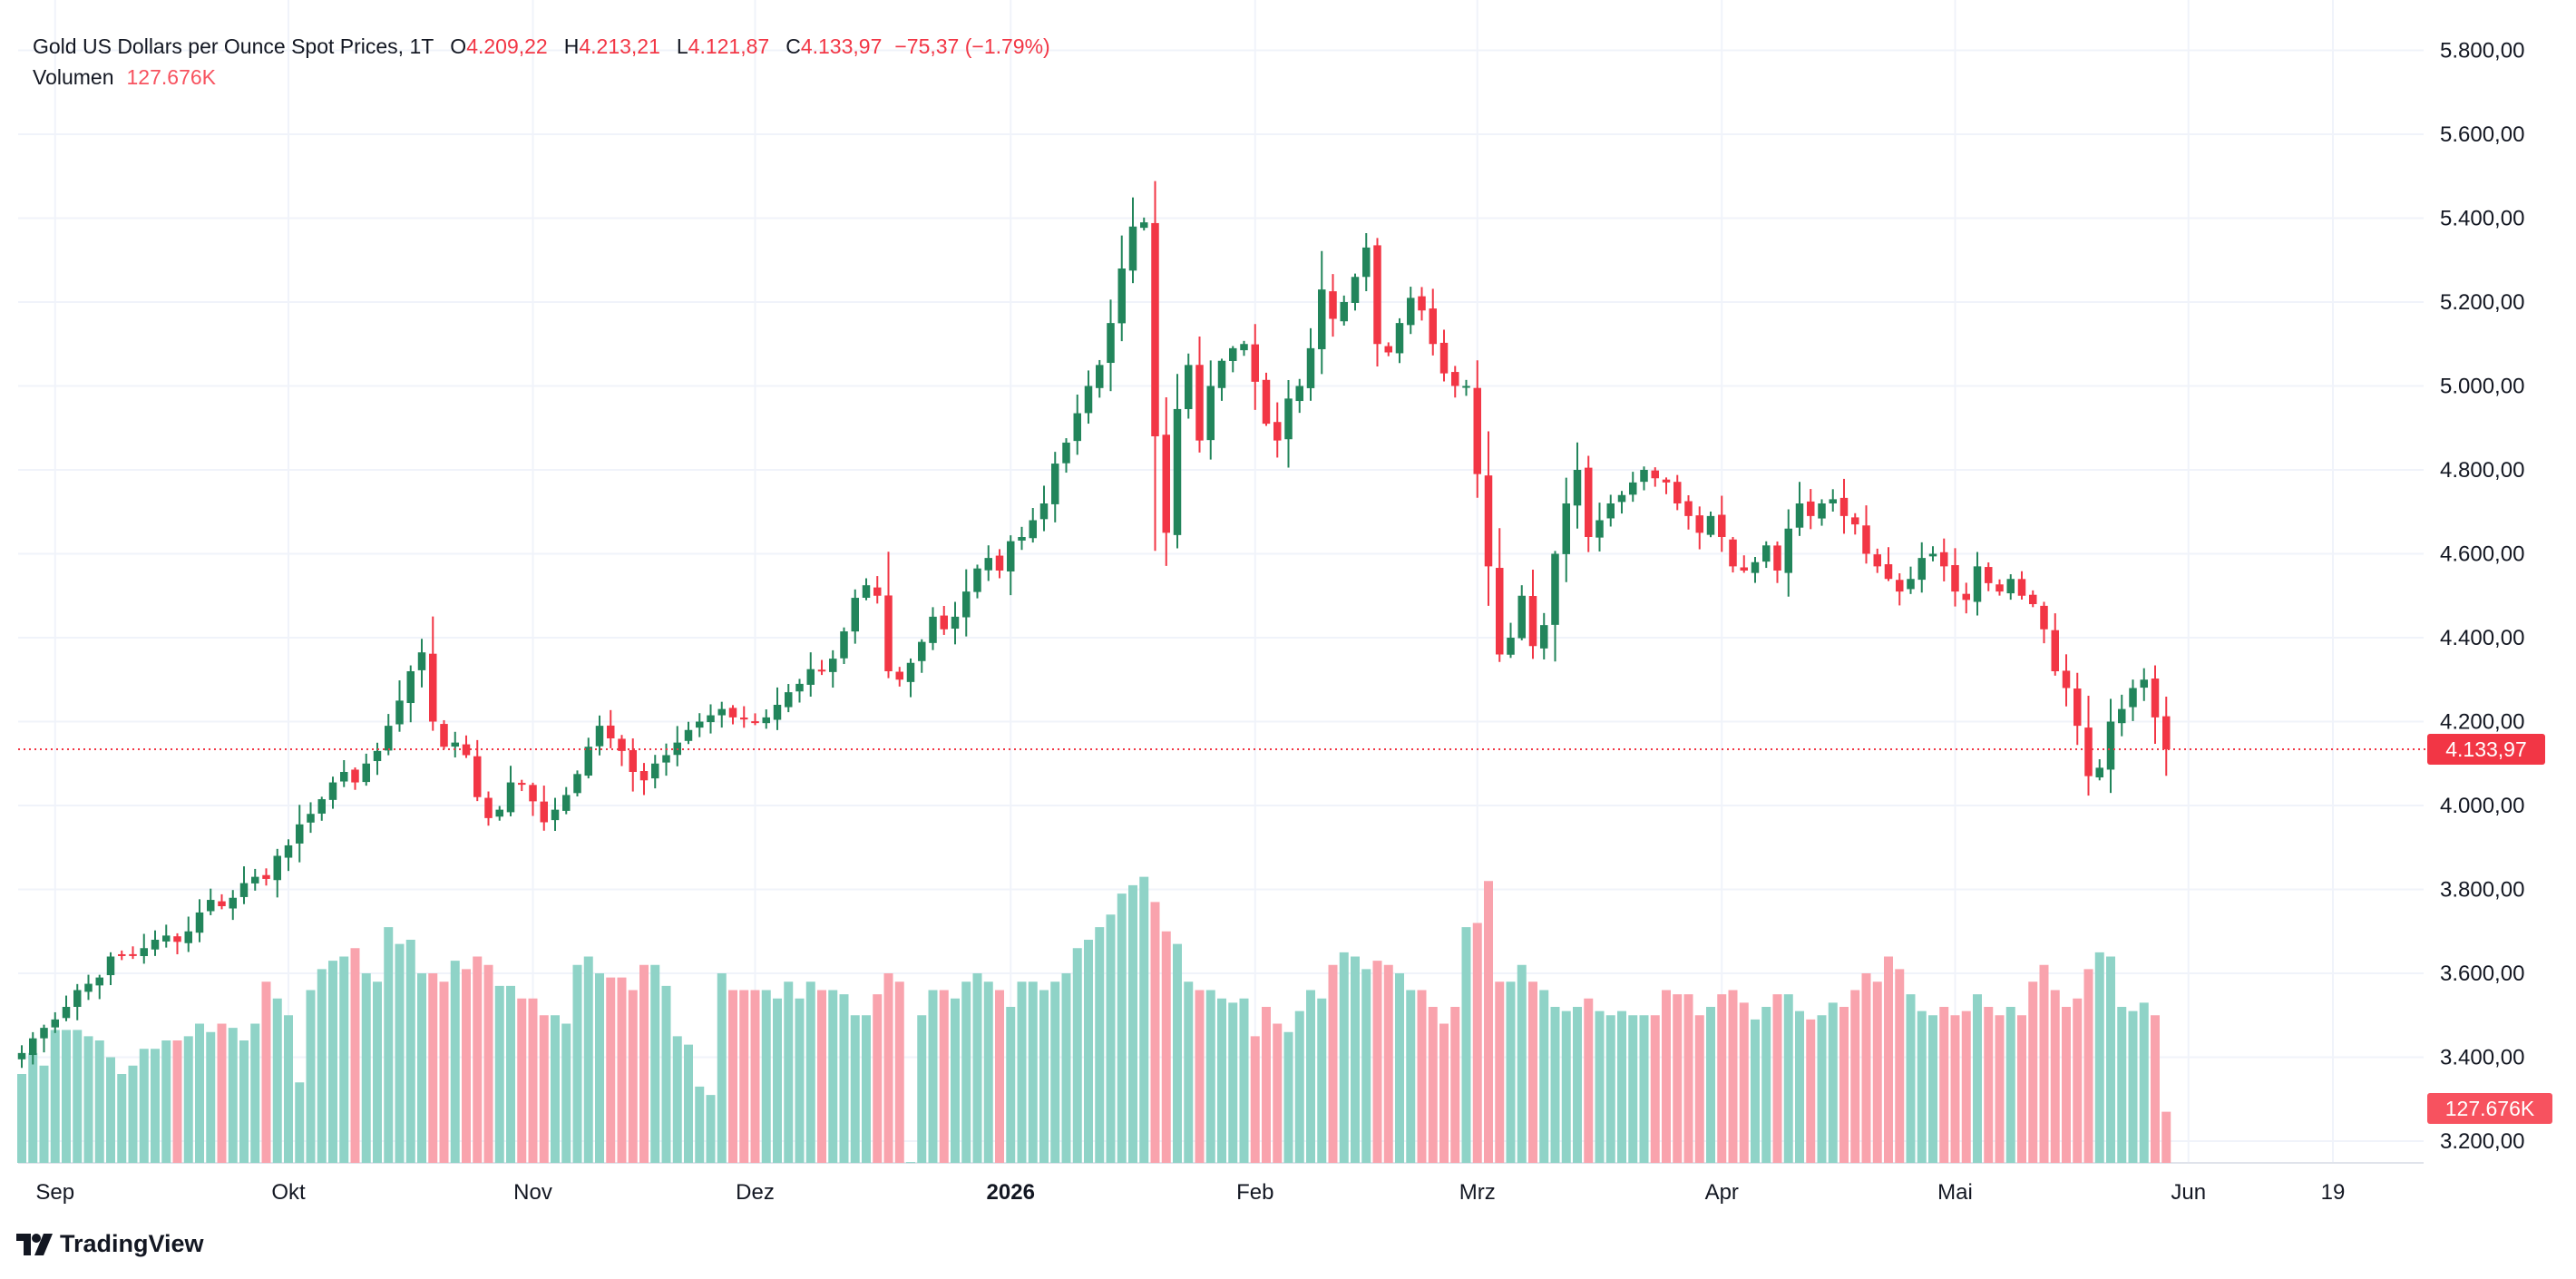 The width and height of the screenshot is (2576, 1279). Describe the element at coordinates (2482, 890) in the screenshot. I see `y-tick-label: 3.800,00` at that location.